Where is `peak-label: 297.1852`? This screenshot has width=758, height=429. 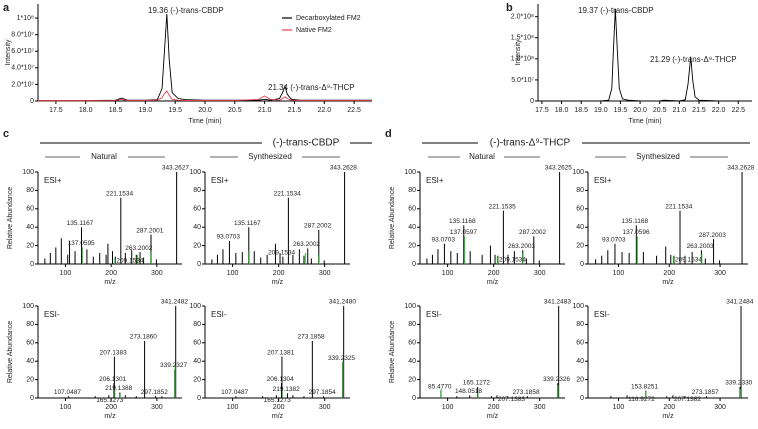
peak-label: 297.1852 is located at coordinates (154, 392).